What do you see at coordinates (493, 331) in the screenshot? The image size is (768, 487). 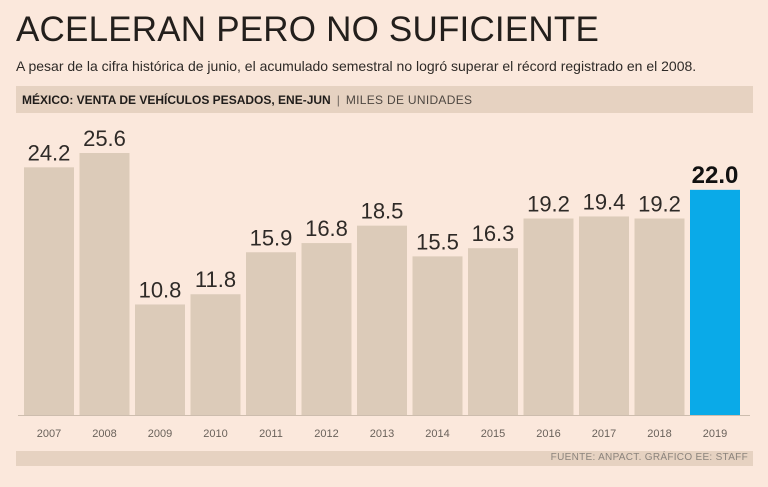 I see `bar-2015` at bounding box center [493, 331].